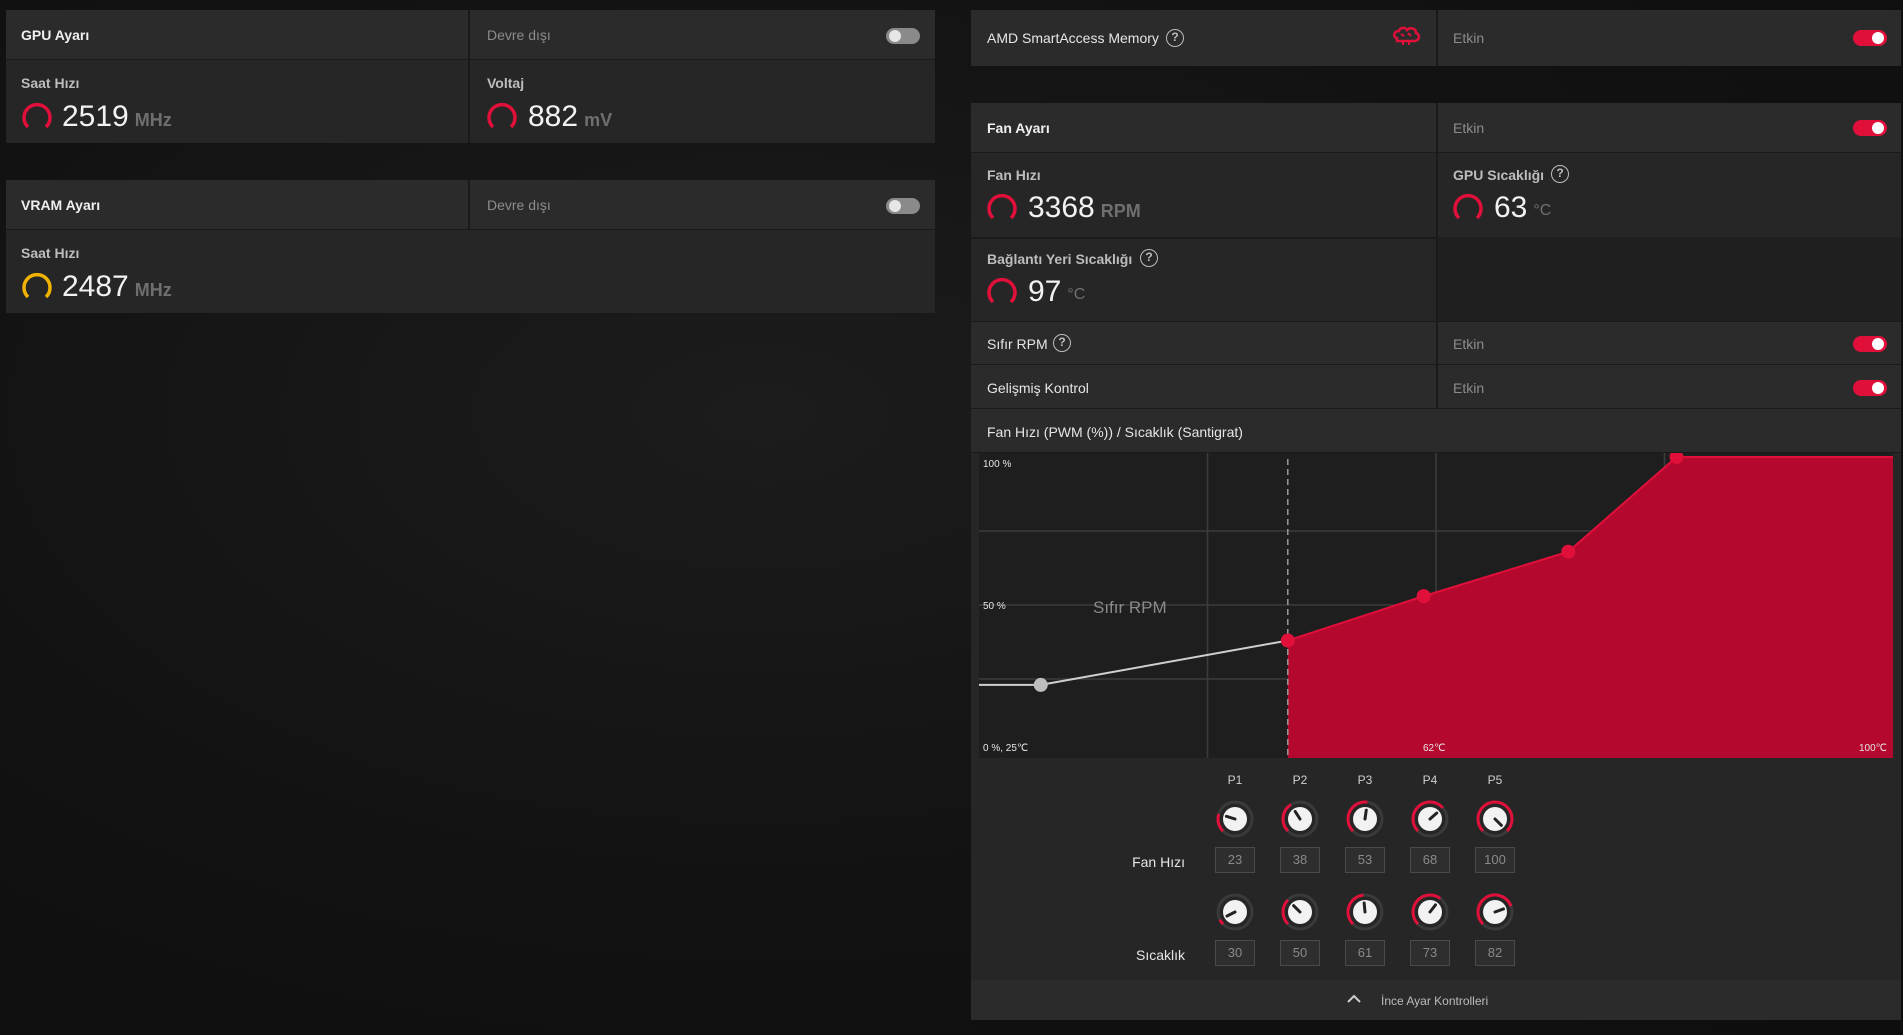 The height and width of the screenshot is (1035, 1903). What do you see at coordinates (1495, 912) in the screenshot?
I see `temperature-knob-p5` at bounding box center [1495, 912].